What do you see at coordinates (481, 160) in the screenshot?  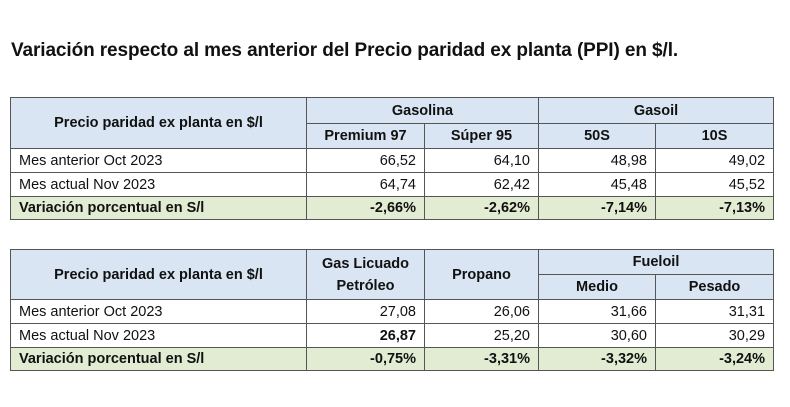 I see `cell-value: 64,10` at bounding box center [481, 160].